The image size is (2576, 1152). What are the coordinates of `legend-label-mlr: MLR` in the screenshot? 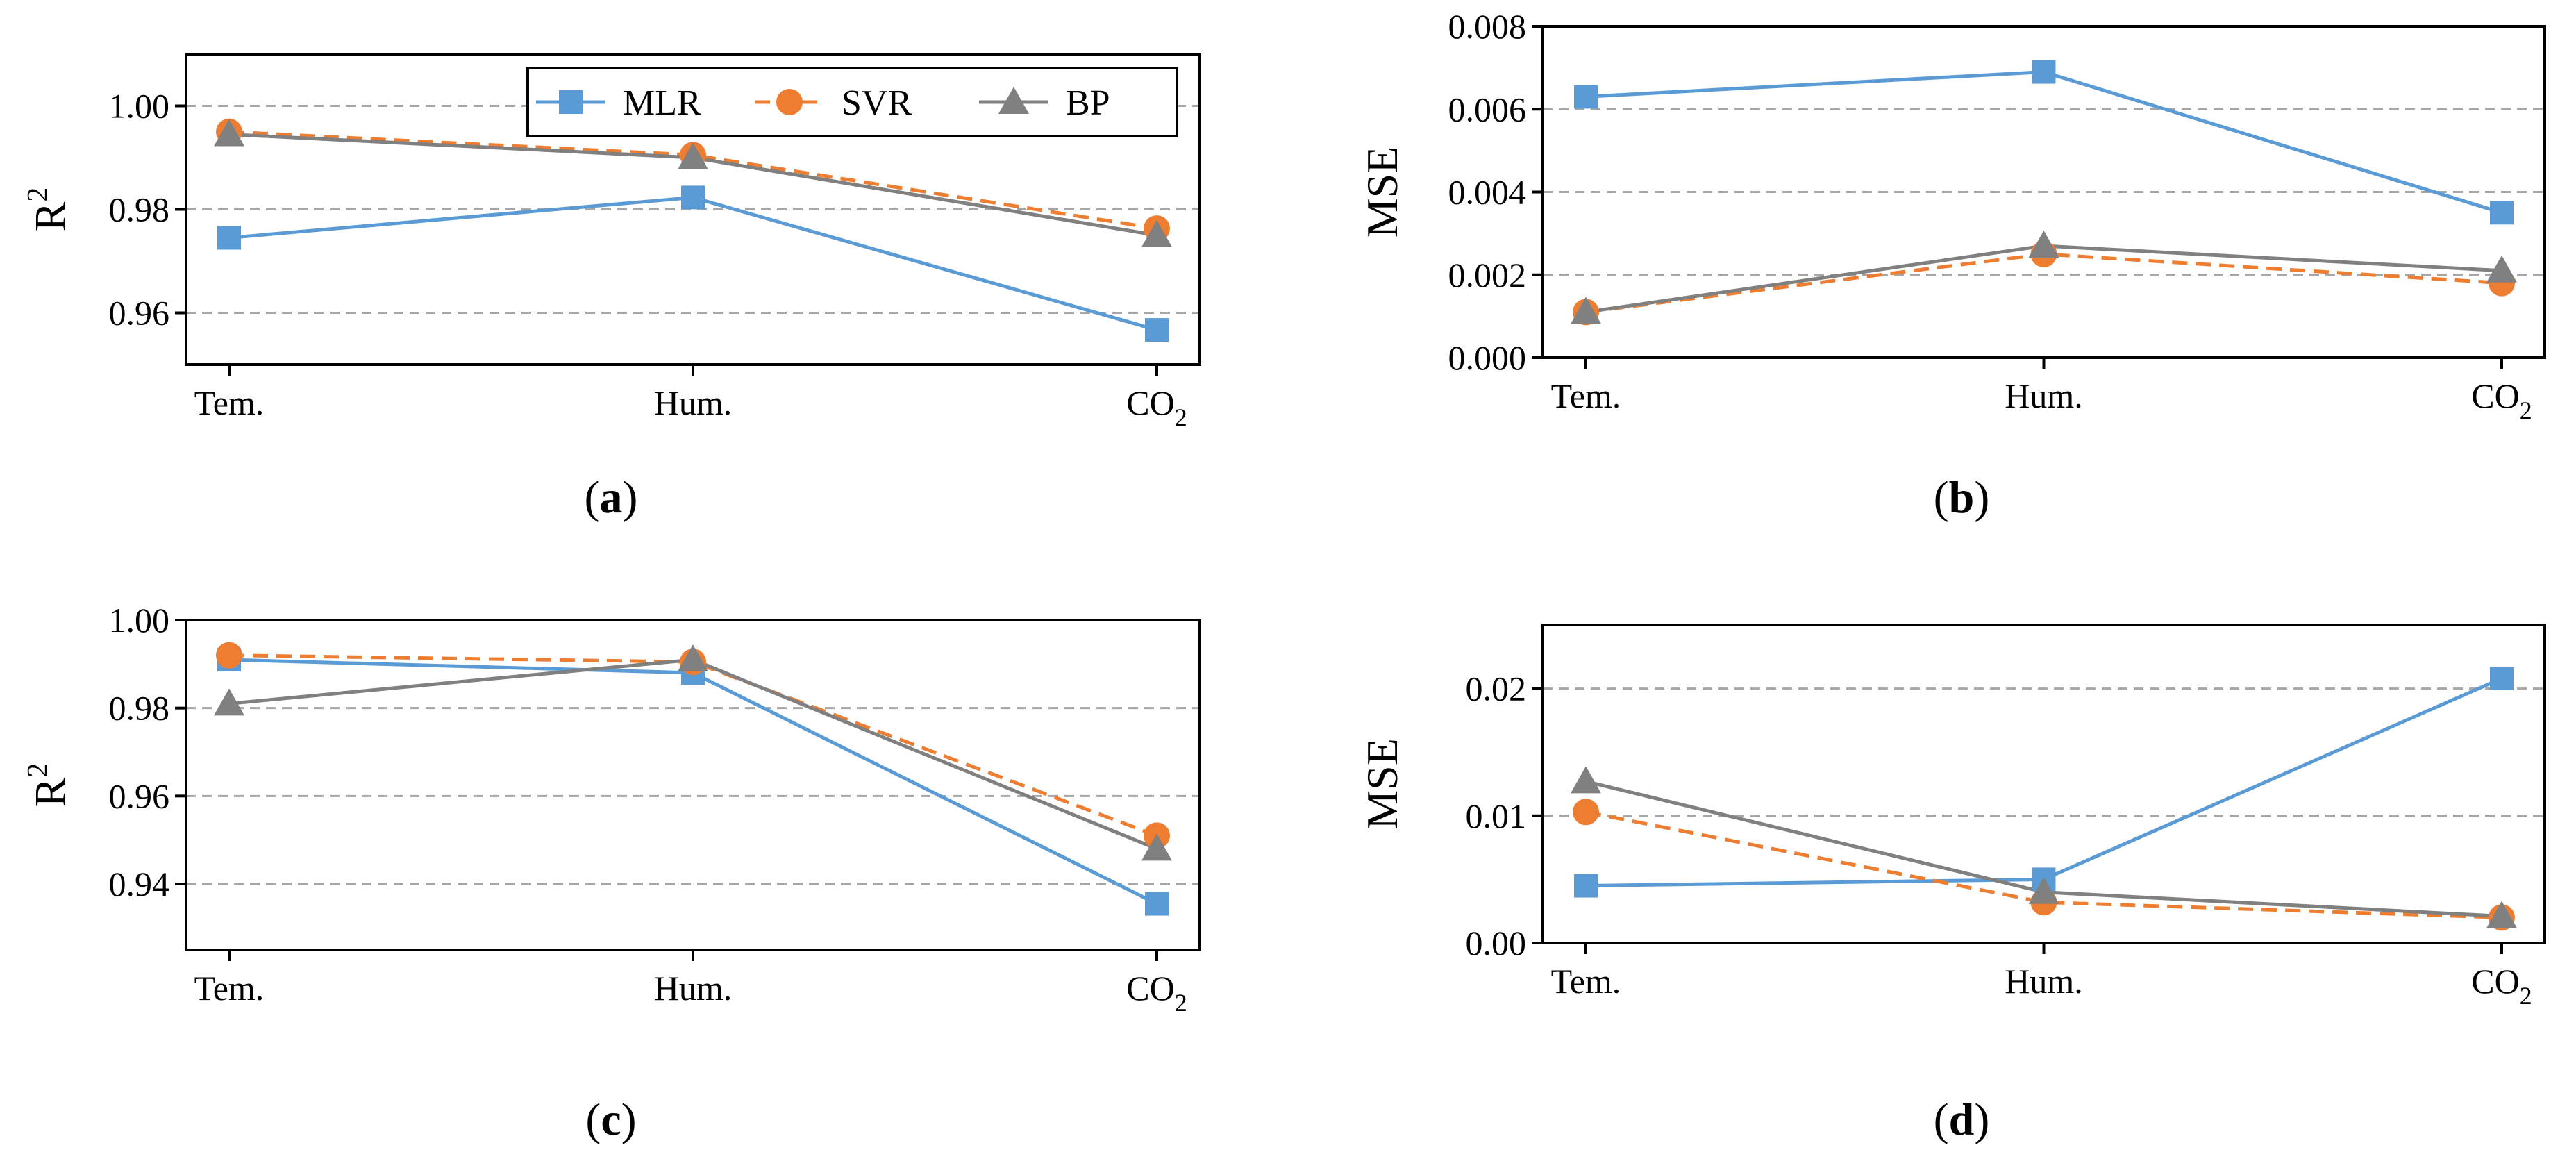 It's located at (662, 103).